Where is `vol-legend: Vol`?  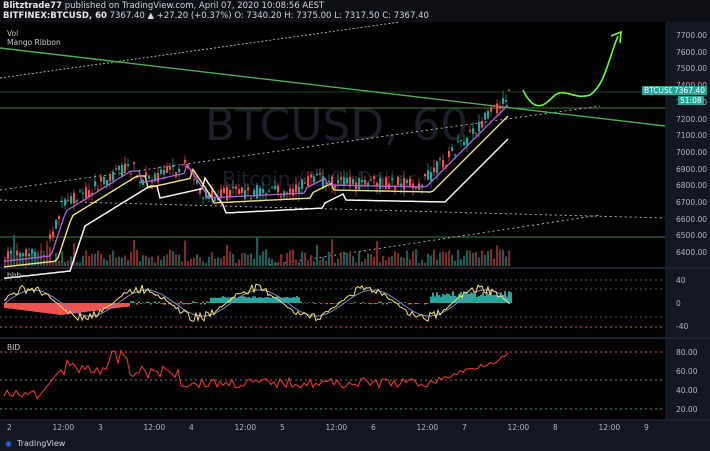 vol-legend: Vol is located at coordinates (13, 33).